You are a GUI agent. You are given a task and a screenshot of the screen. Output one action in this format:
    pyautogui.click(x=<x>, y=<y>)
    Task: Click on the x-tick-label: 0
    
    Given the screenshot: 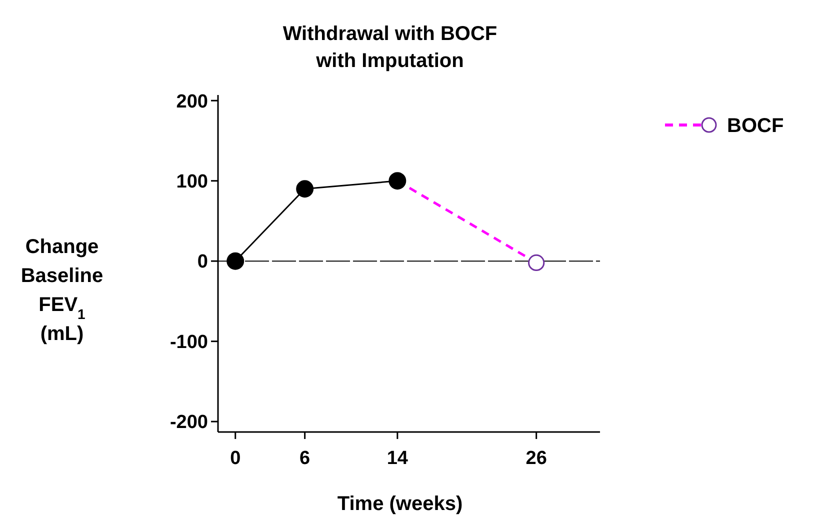 What is the action you would take?
    pyautogui.click(x=235, y=458)
    